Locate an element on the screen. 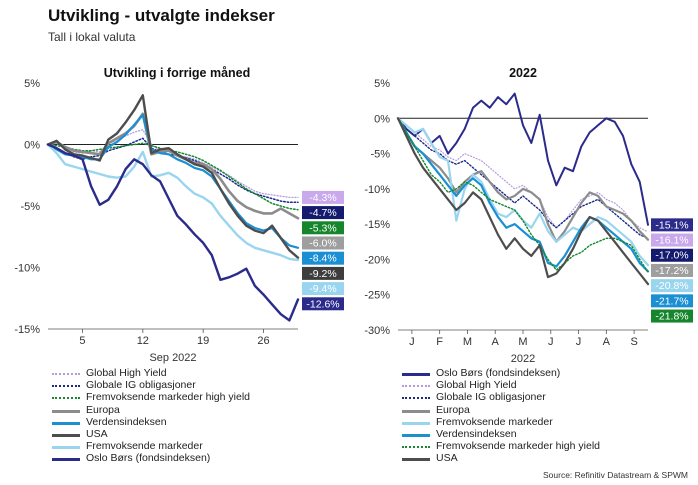  right-y-tick-label: -5% is located at coordinates (380, 155).